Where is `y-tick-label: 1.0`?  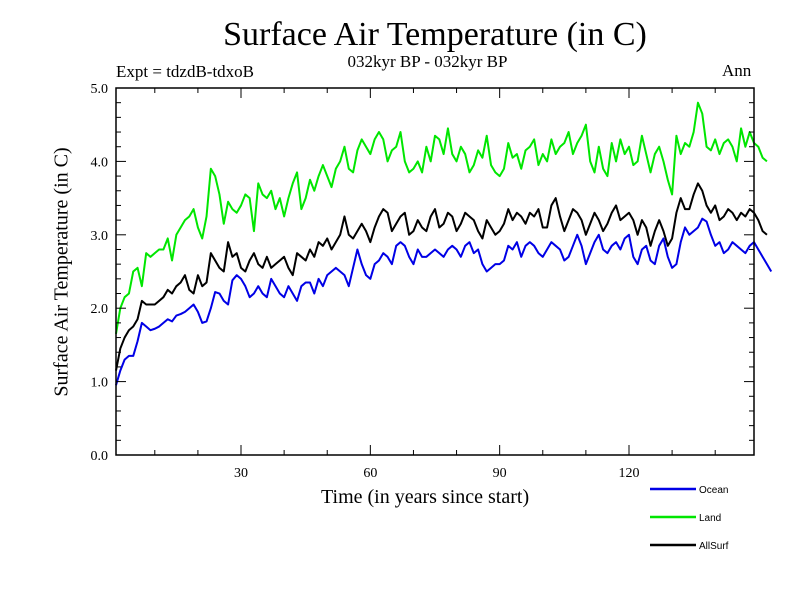 y-tick-label: 1.0 is located at coordinates (100, 383).